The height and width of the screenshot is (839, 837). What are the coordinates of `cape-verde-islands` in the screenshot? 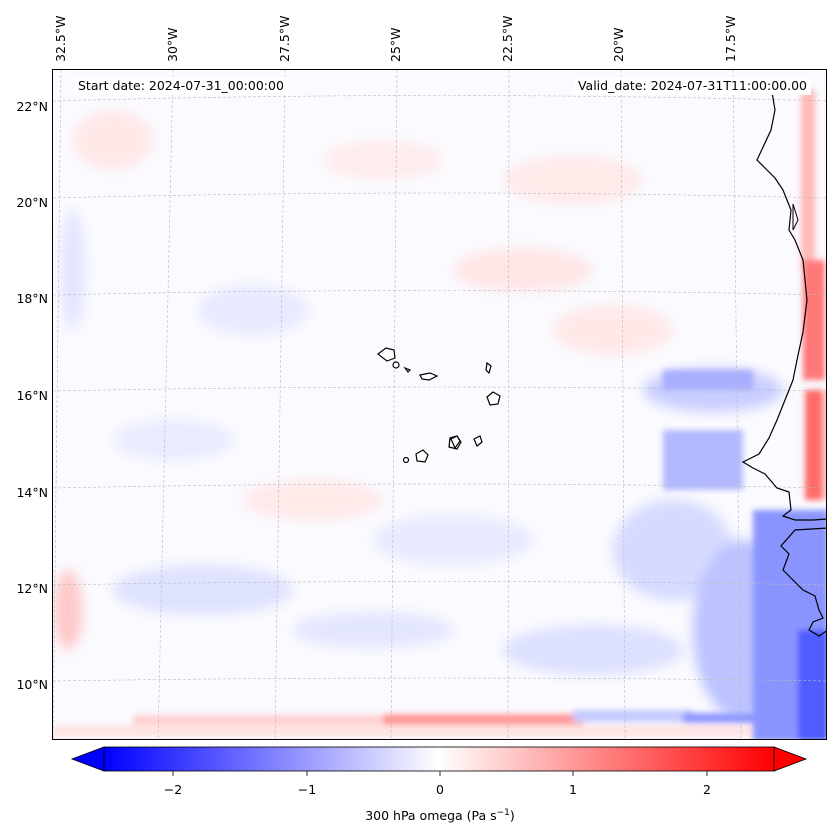 It's located at (439, 405).